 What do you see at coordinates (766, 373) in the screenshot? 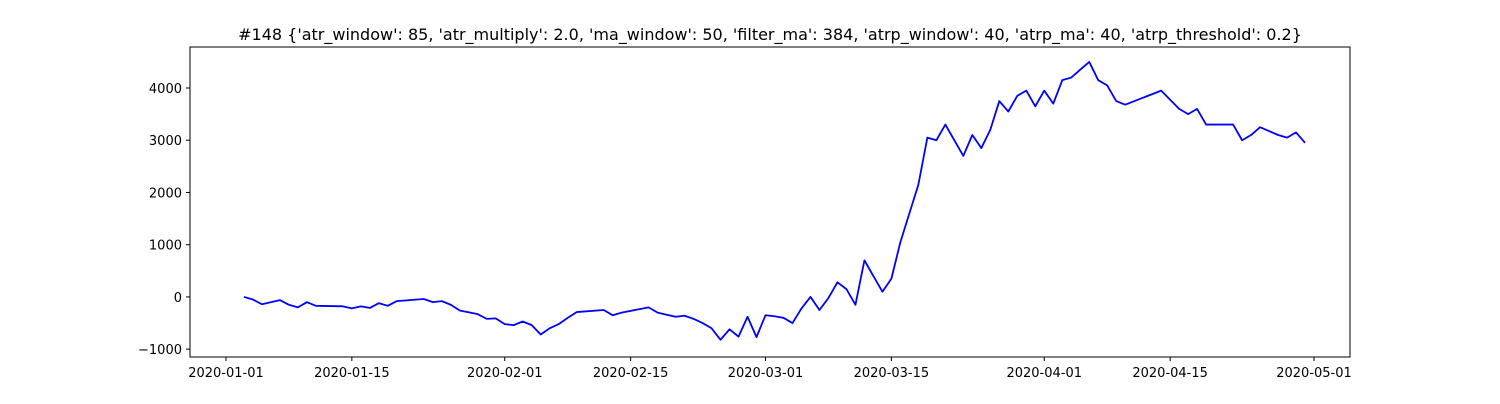
I see `x-tick-label: 2020-03-01` at bounding box center [766, 373].